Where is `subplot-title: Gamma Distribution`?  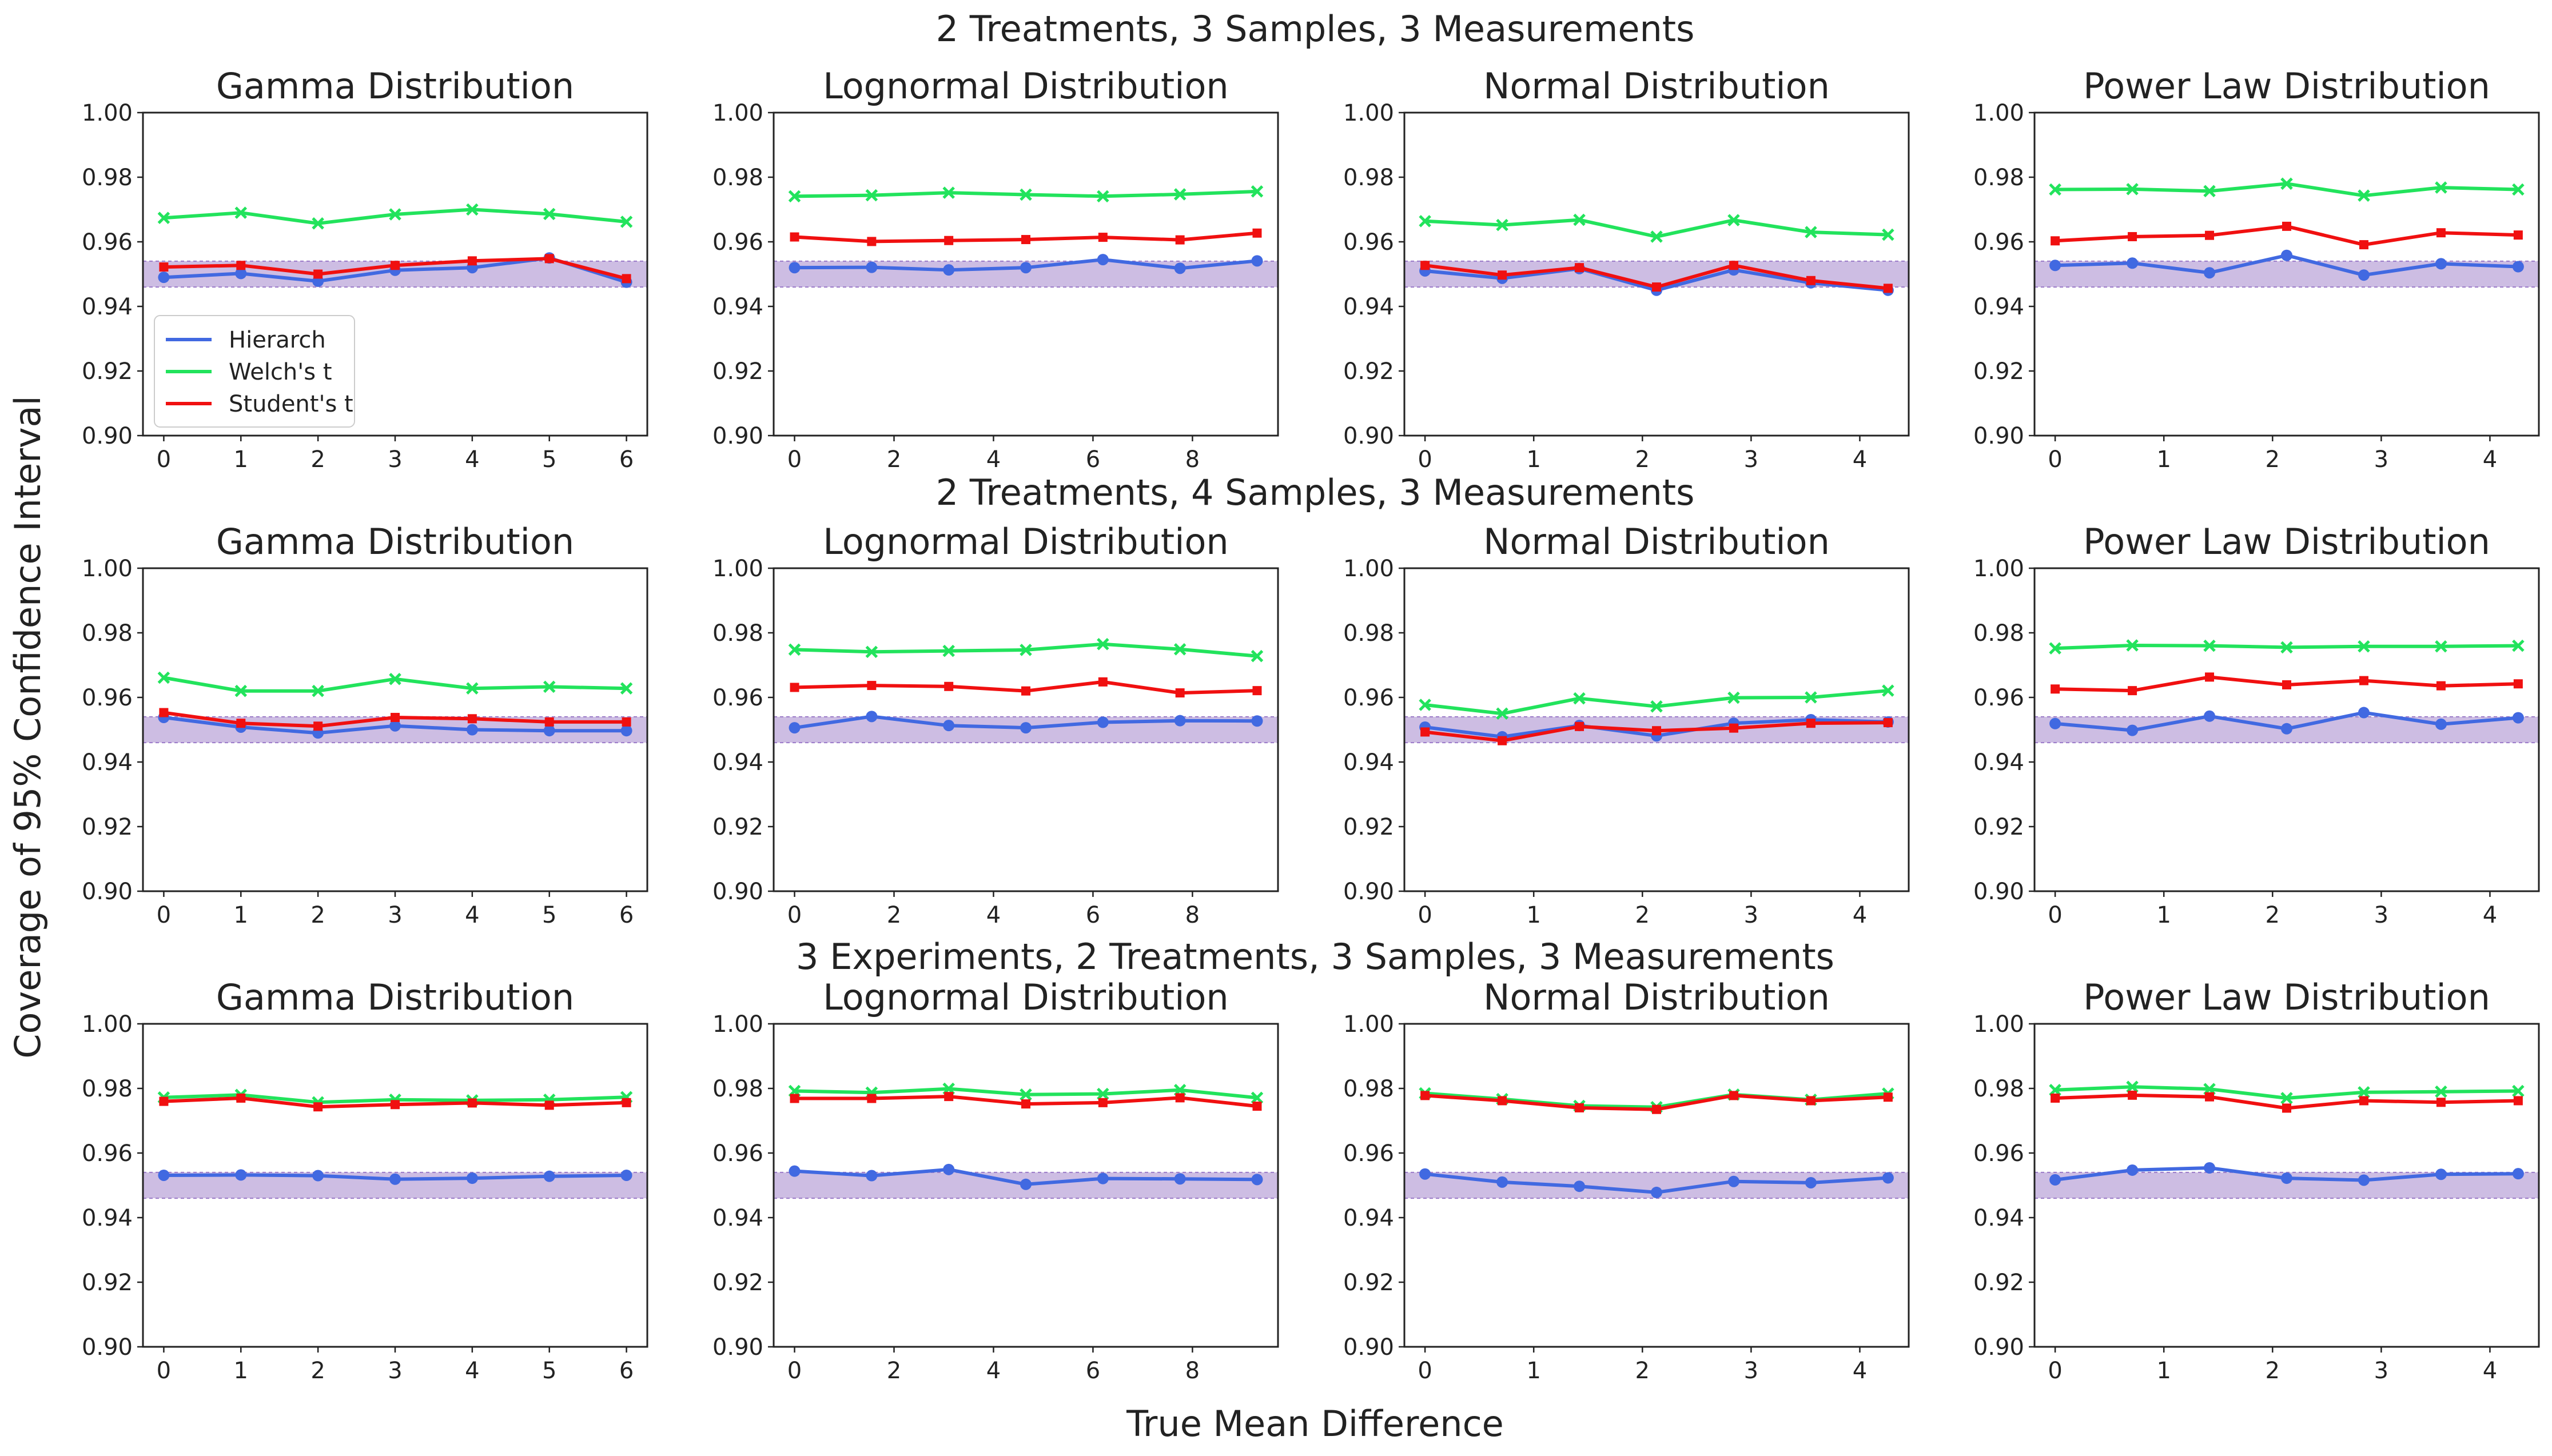
subplot-title: Gamma Distribution is located at coordinates (395, 86).